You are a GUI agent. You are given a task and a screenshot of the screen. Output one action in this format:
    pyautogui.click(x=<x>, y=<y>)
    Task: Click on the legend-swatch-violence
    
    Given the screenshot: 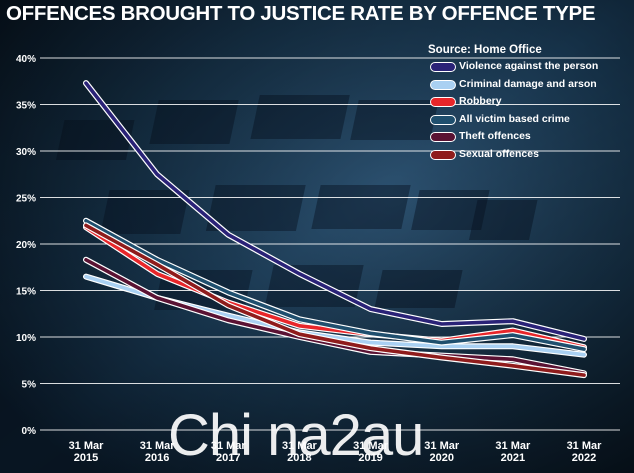 What is the action you would take?
    pyautogui.click(x=443, y=67)
    